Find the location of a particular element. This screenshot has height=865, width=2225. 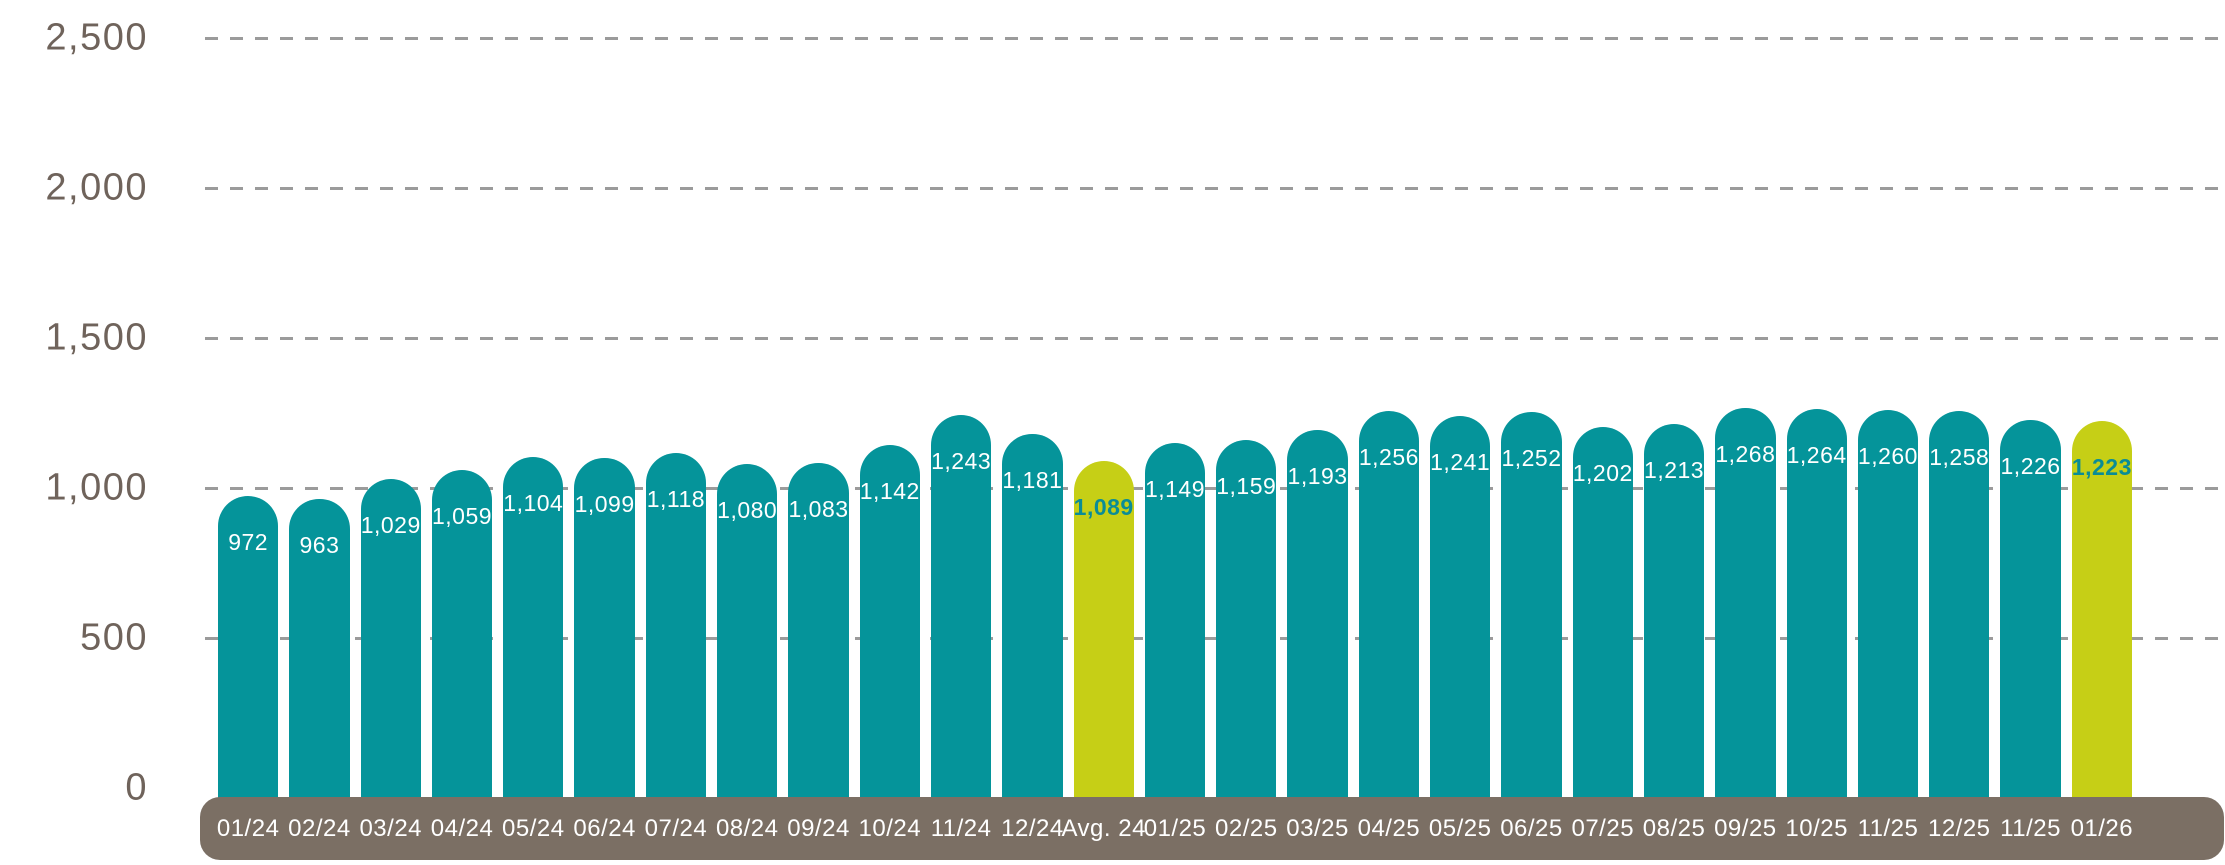

x-axis-label: 05/25 is located at coordinates (1460, 828).